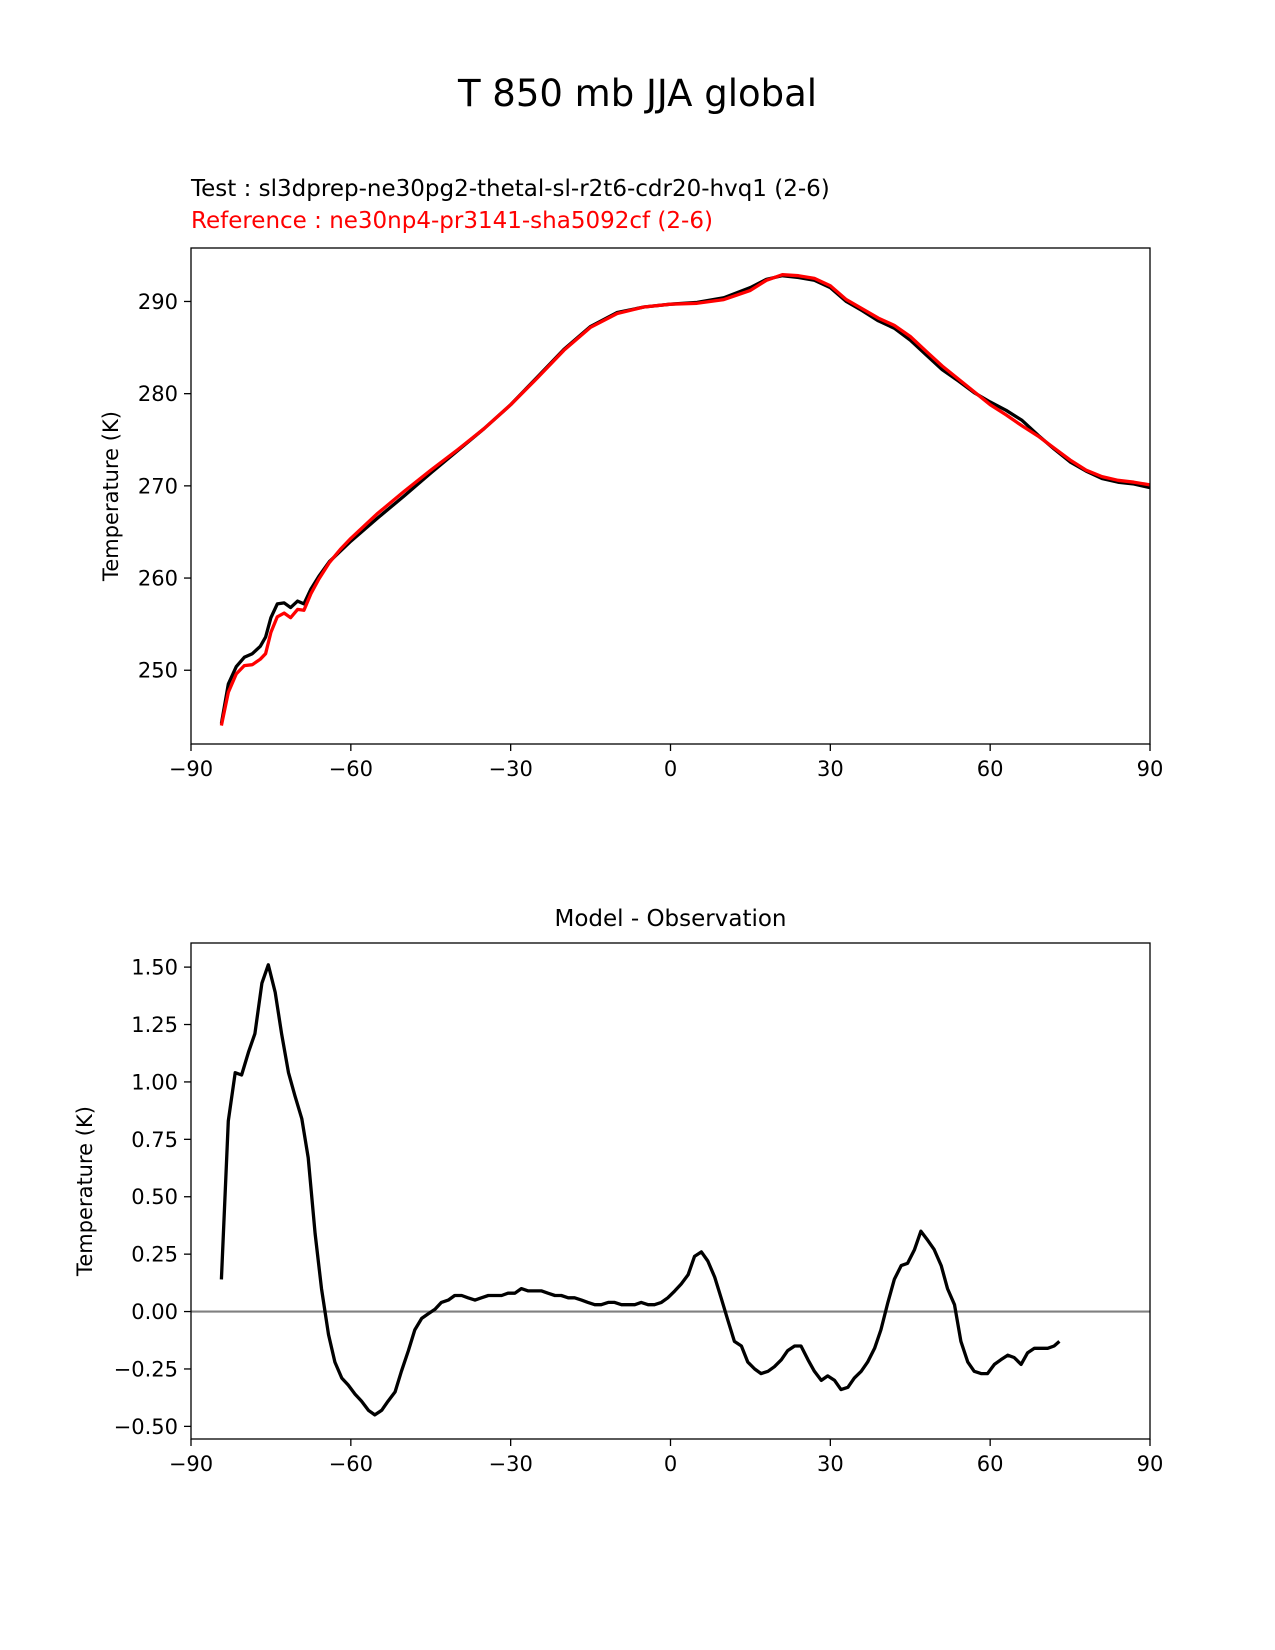  Describe the element at coordinates (154, 1255) in the screenshot. I see `y-tick-label: 0.25` at that location.